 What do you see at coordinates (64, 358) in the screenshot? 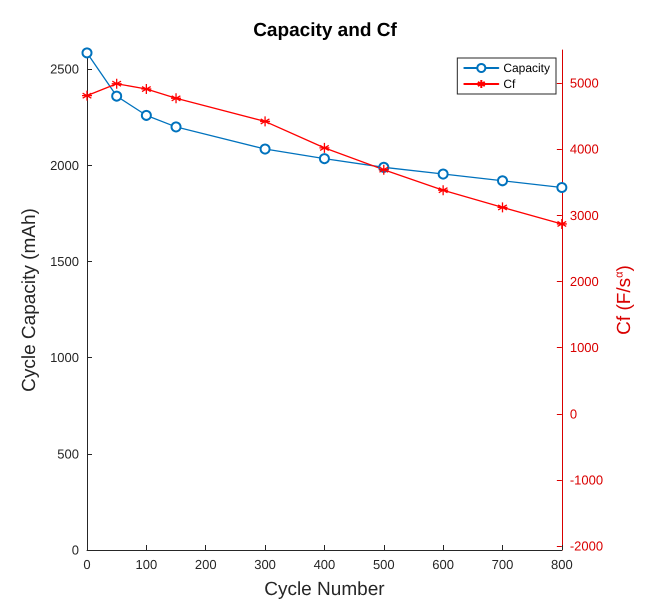
I see `y-tick-label: 1000` at bounding box center [64, 358].